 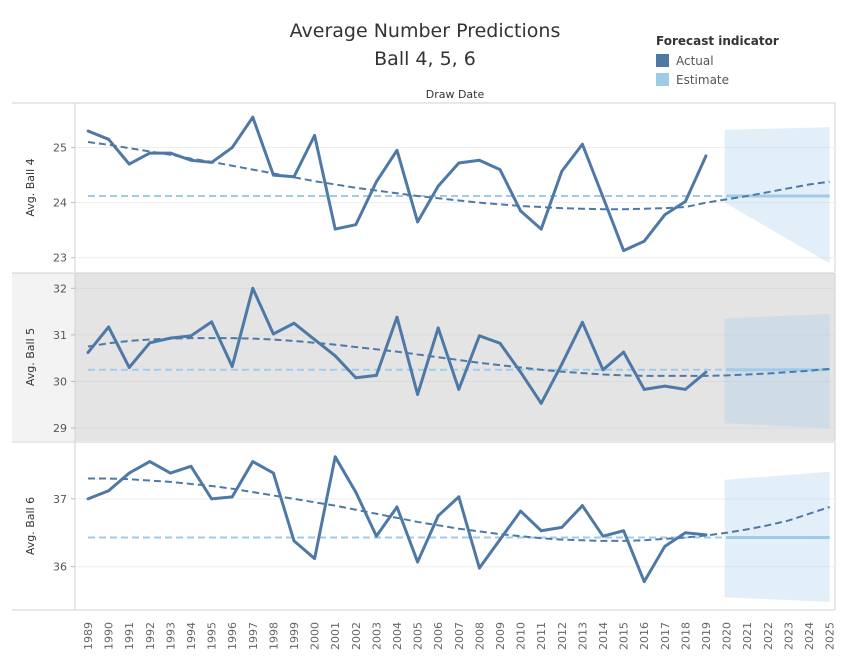 What do you see at coordinates (479, 636) in the screenshot?
I see `x-tick-label: 2008` at bounding box center [479, 636].